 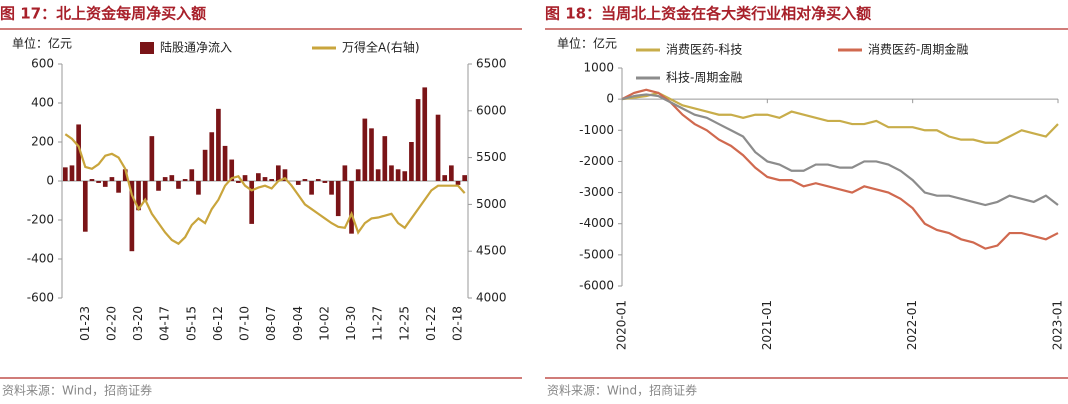 I want to click on y-tick-label: -6000, so click(x=596, y=286).